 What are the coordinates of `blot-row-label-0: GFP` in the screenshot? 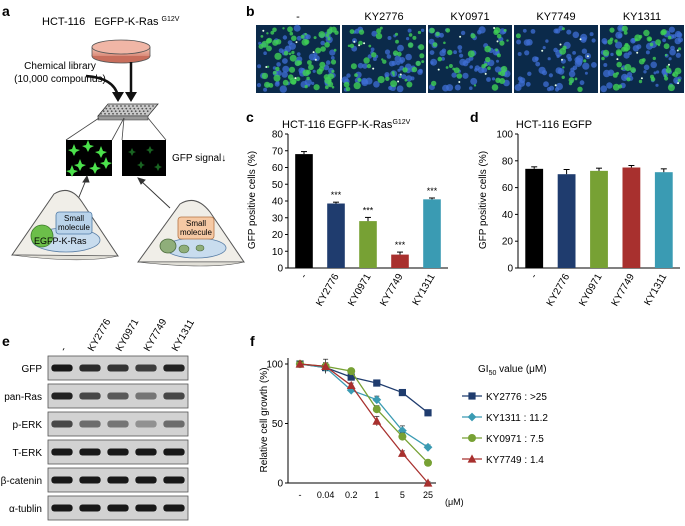 It's located at (31, 369).